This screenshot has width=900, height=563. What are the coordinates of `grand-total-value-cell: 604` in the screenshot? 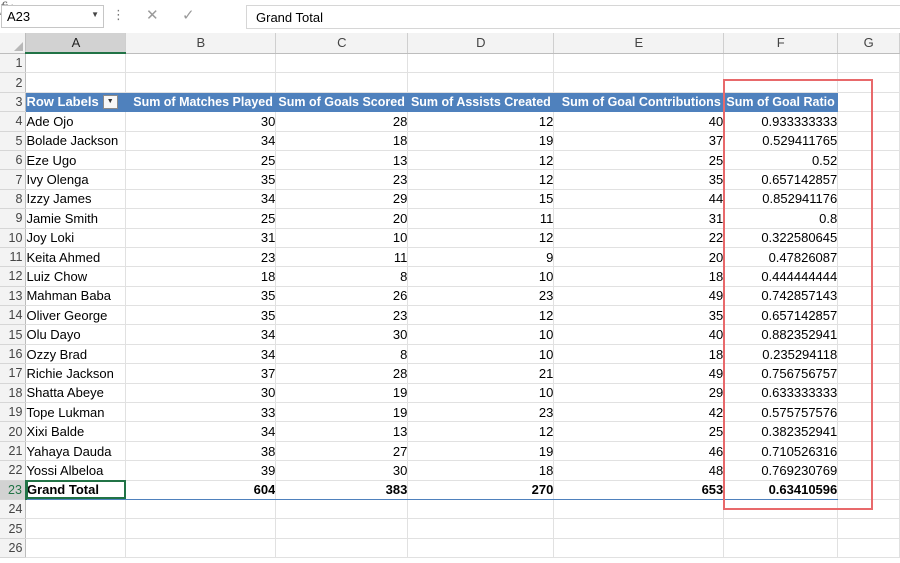 It's located at (201, 489).